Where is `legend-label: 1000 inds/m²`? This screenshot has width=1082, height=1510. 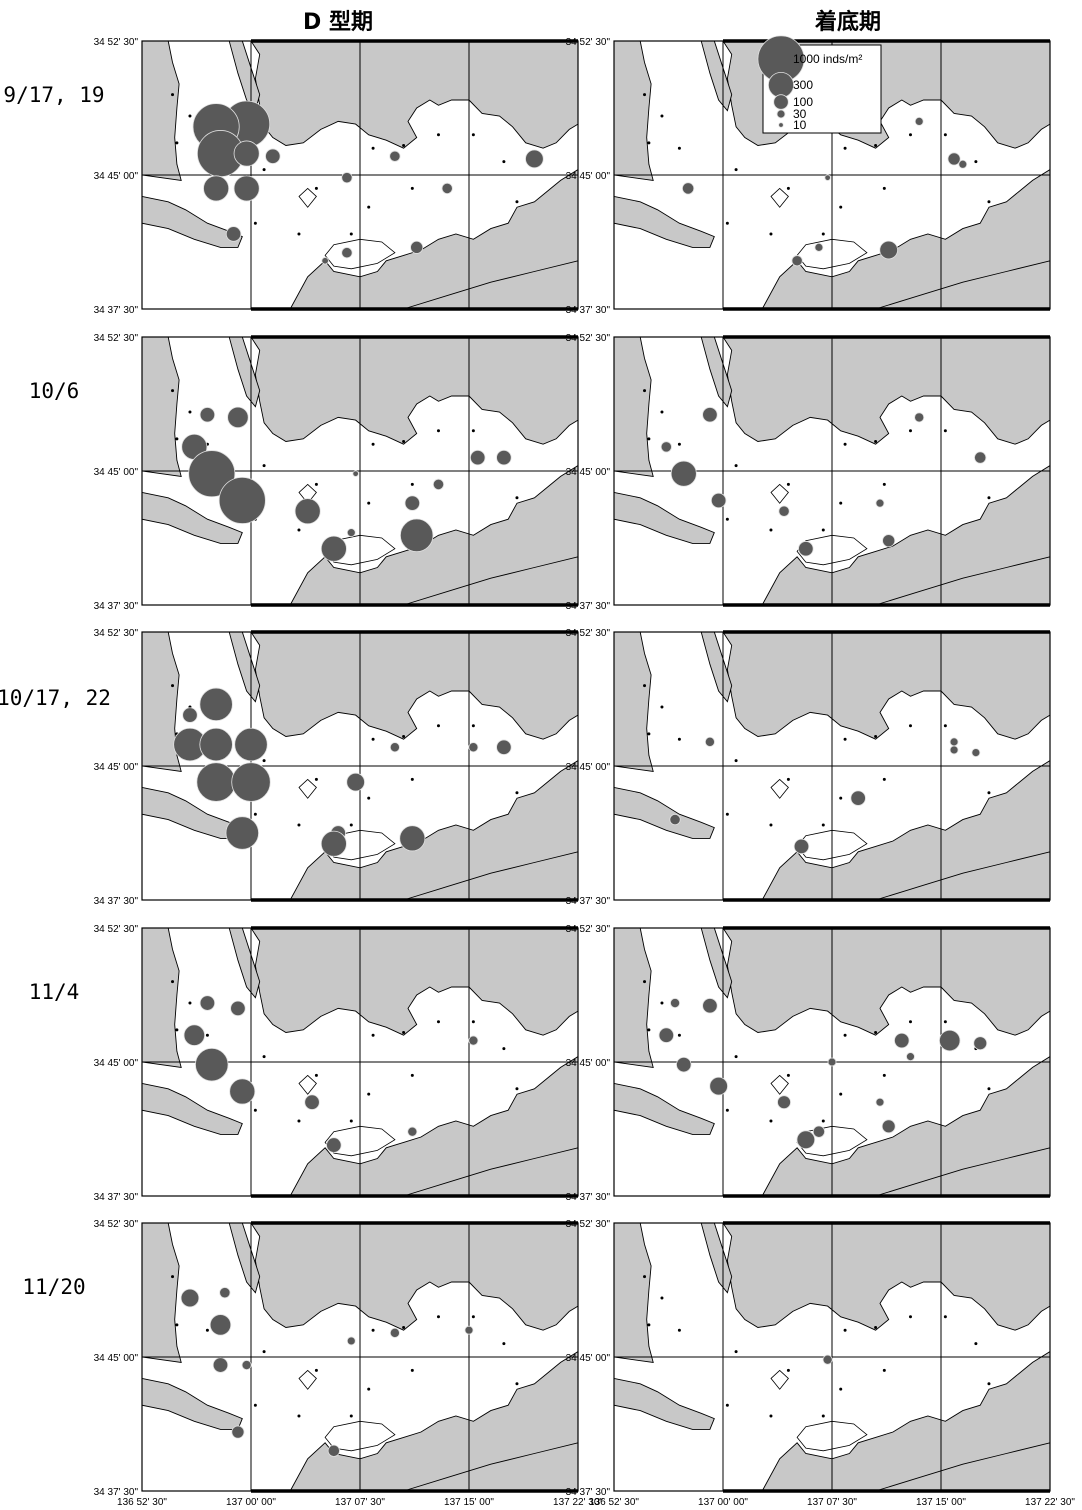 legend-label: 1000 inds/m² is located at coordinates (827, 59).